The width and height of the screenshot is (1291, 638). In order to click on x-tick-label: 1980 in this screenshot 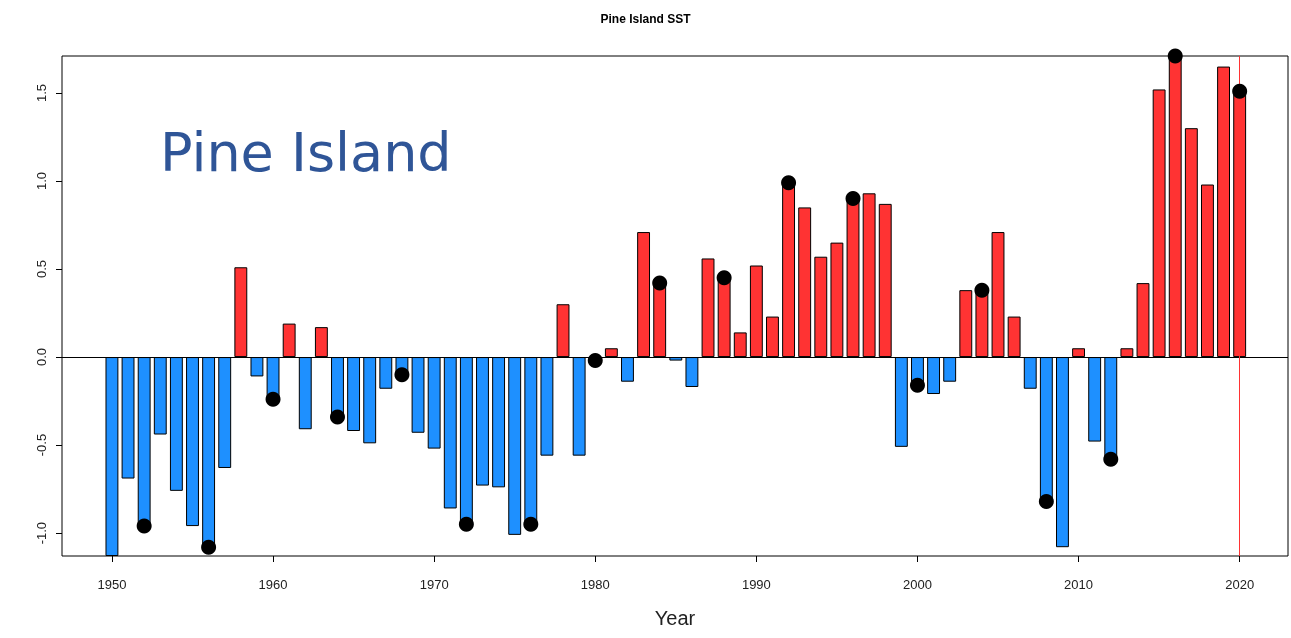, I will do `click(595, 584)`.